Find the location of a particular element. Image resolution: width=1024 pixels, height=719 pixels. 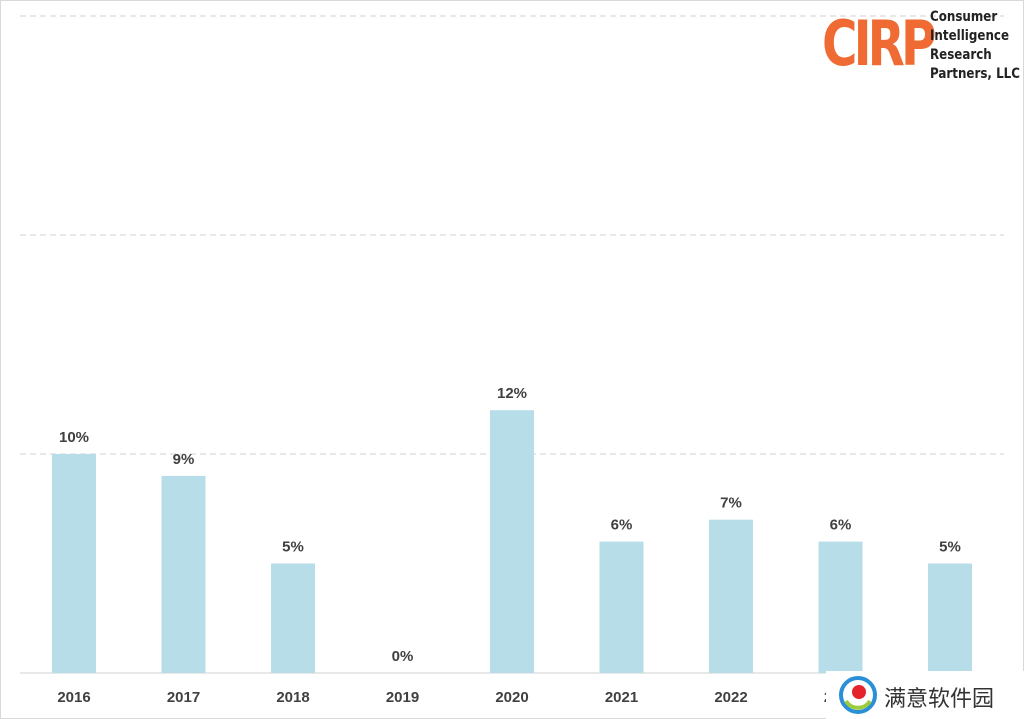

logo-line: Partners, LLC is located at coordinates (975, 74).